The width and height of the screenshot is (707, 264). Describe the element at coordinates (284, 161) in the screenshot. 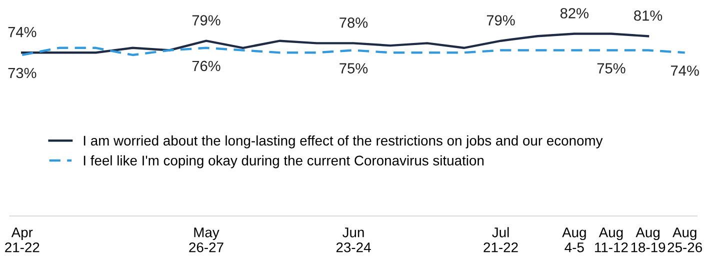

I see `legend-label: I feel like I'm coping okay during the current Coronavirus situation` at that location.